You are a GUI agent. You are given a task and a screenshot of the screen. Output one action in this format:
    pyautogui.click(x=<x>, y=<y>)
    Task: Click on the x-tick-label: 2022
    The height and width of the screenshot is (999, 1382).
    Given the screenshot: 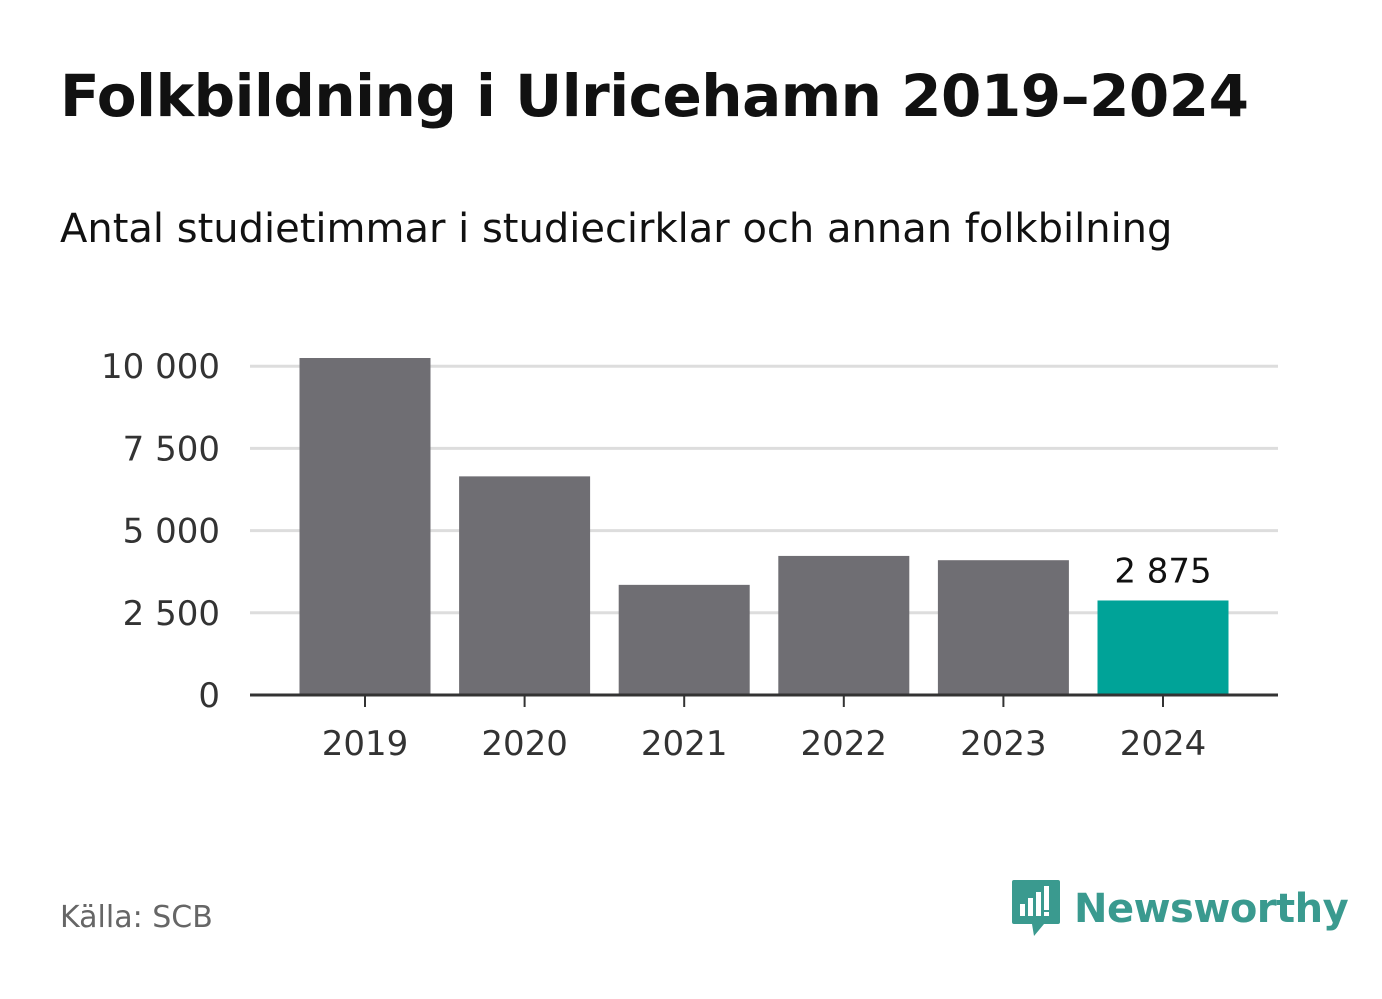 What is the action you would take?
    pyautogui.click(x=844, y=744)
    